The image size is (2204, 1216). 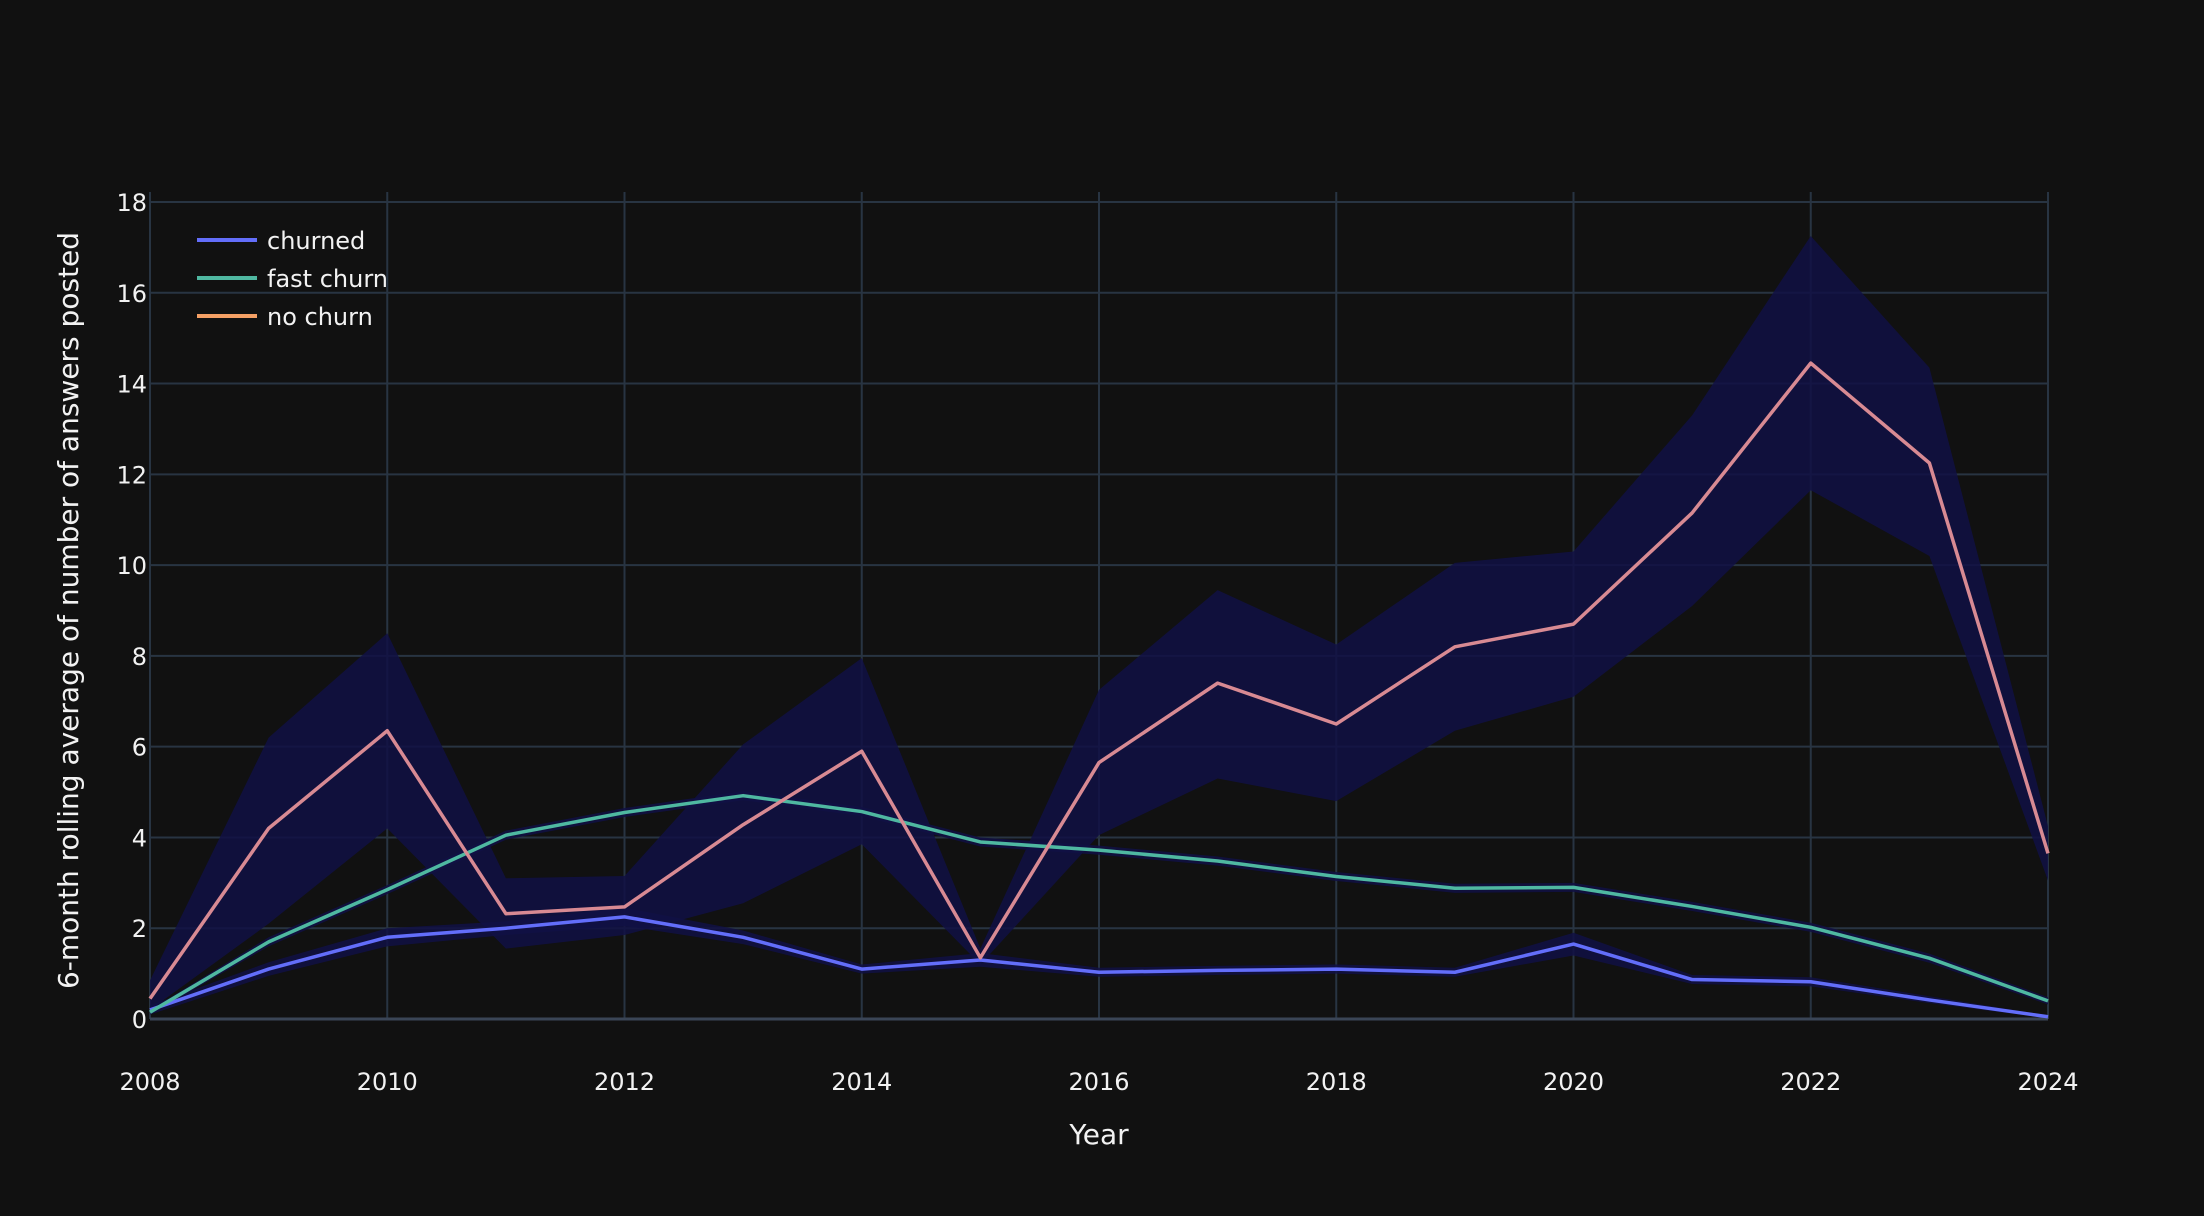 What do you see at coordinates (1098, 1082) in the screenshot?
I see `x-tick-label: 2016` at bounding box center [1098, 1082].